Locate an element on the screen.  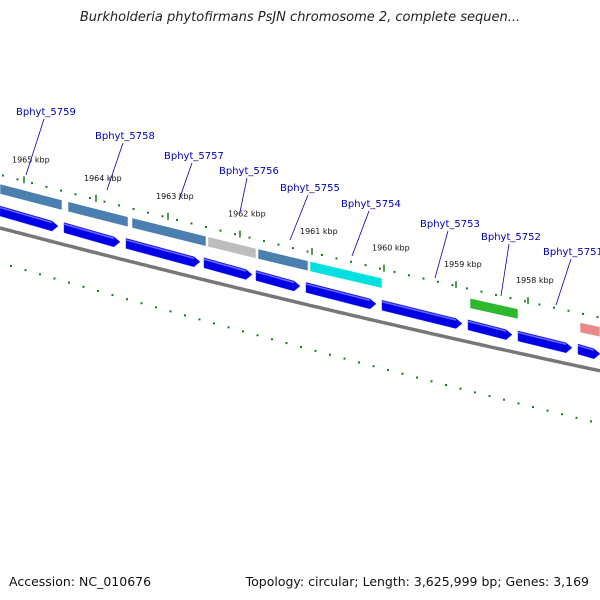
gene-label: Bphyt_5757 is located at coordinates (194, 156).